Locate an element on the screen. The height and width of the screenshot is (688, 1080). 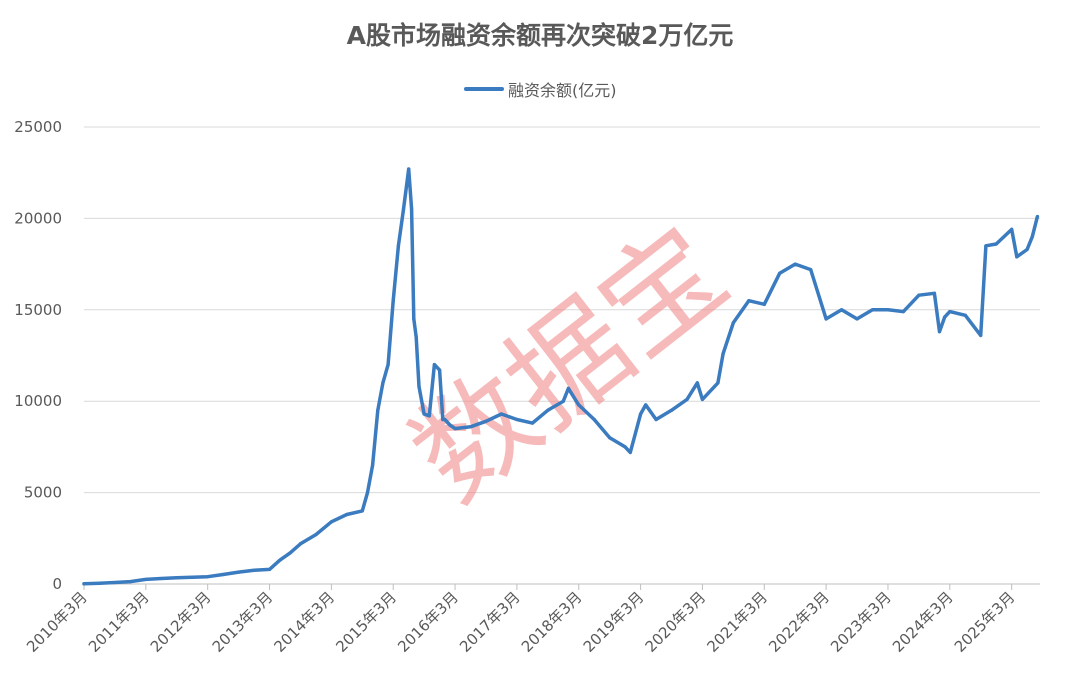
y-tick-label: 20000 is located at coordinates (38, 218).